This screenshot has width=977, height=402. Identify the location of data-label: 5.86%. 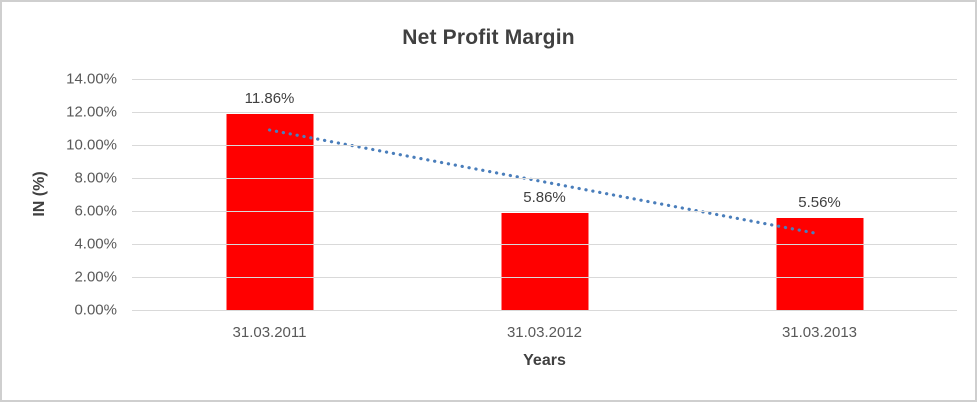
(544, 198).